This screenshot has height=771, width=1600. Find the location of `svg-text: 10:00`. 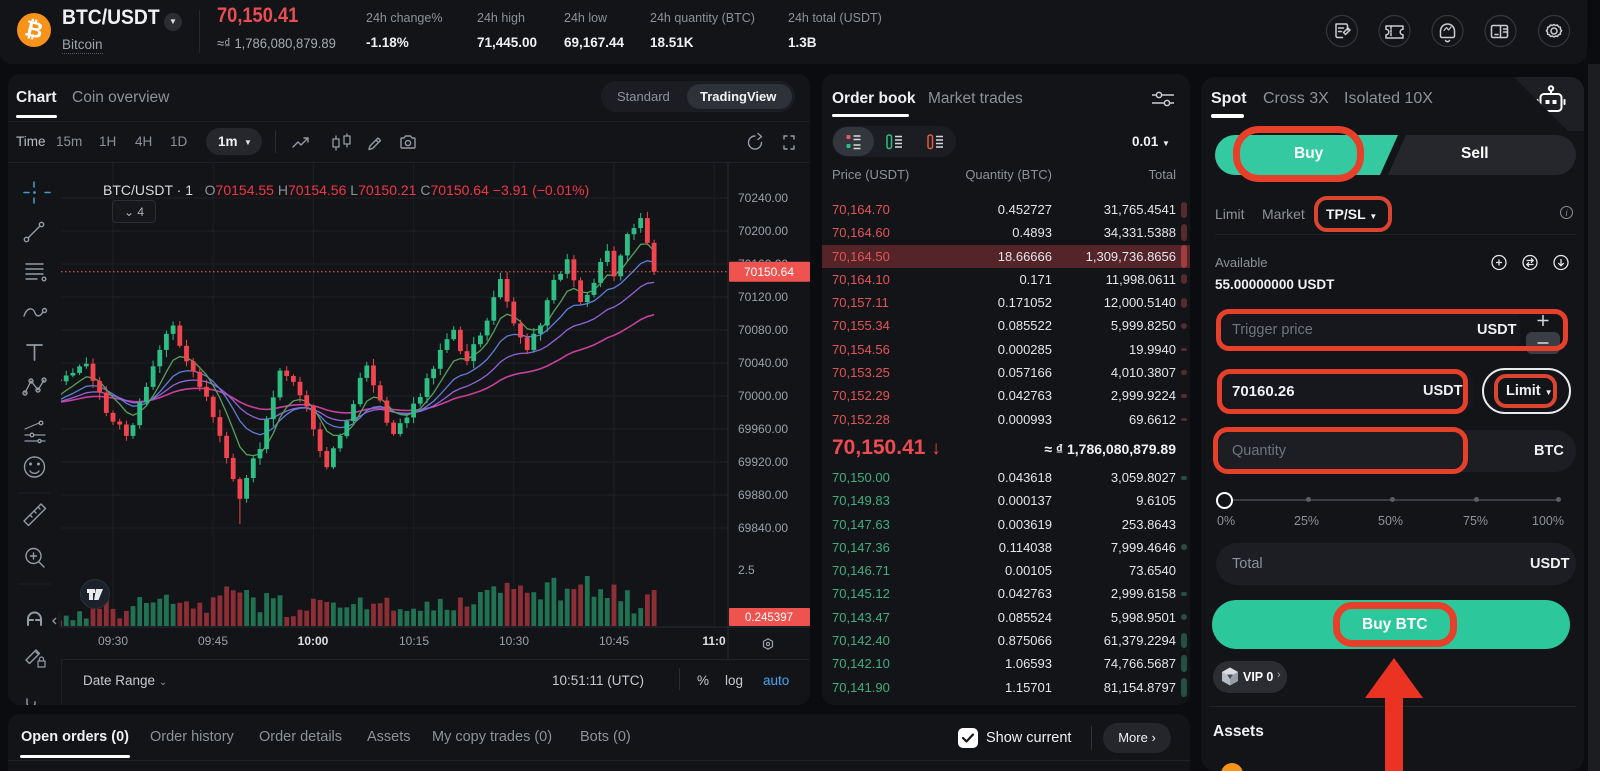

svg-text: 10:00 is located at coordinates (313, 641).